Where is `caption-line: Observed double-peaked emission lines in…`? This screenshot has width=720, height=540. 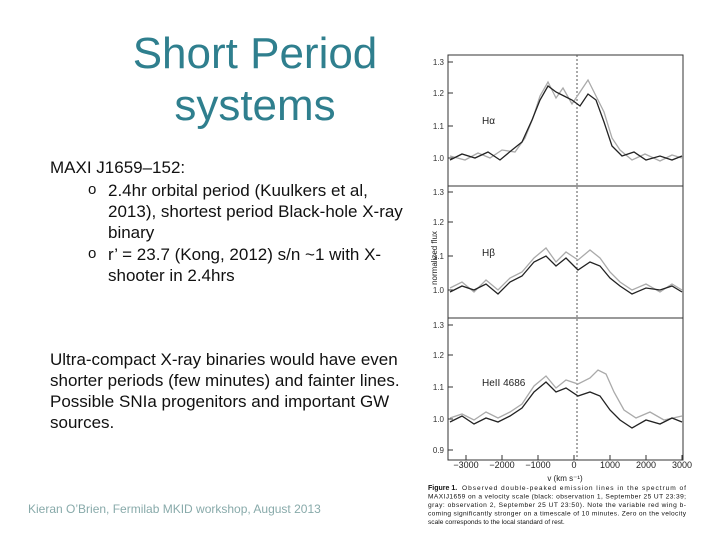
caption-line: Observed double-peaked emission lines in… is located at coordinates (574, 488).